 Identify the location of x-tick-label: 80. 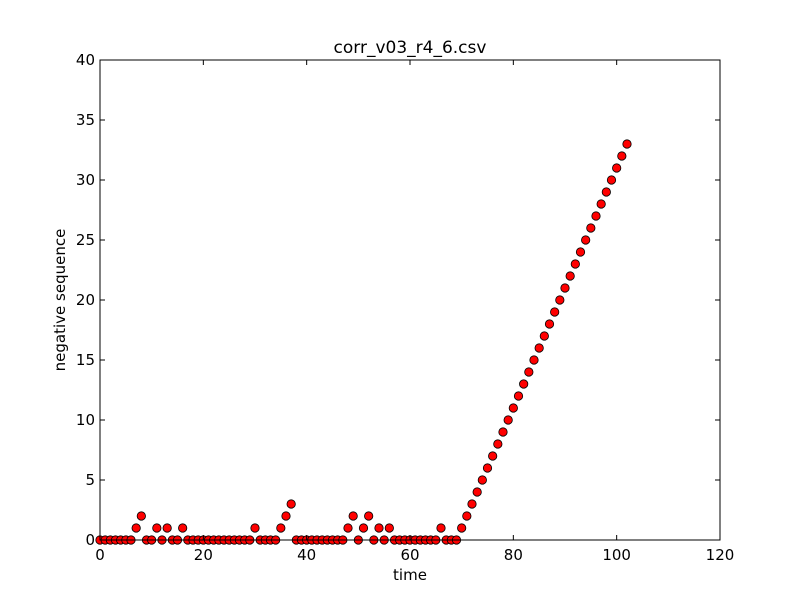
(513, 555).